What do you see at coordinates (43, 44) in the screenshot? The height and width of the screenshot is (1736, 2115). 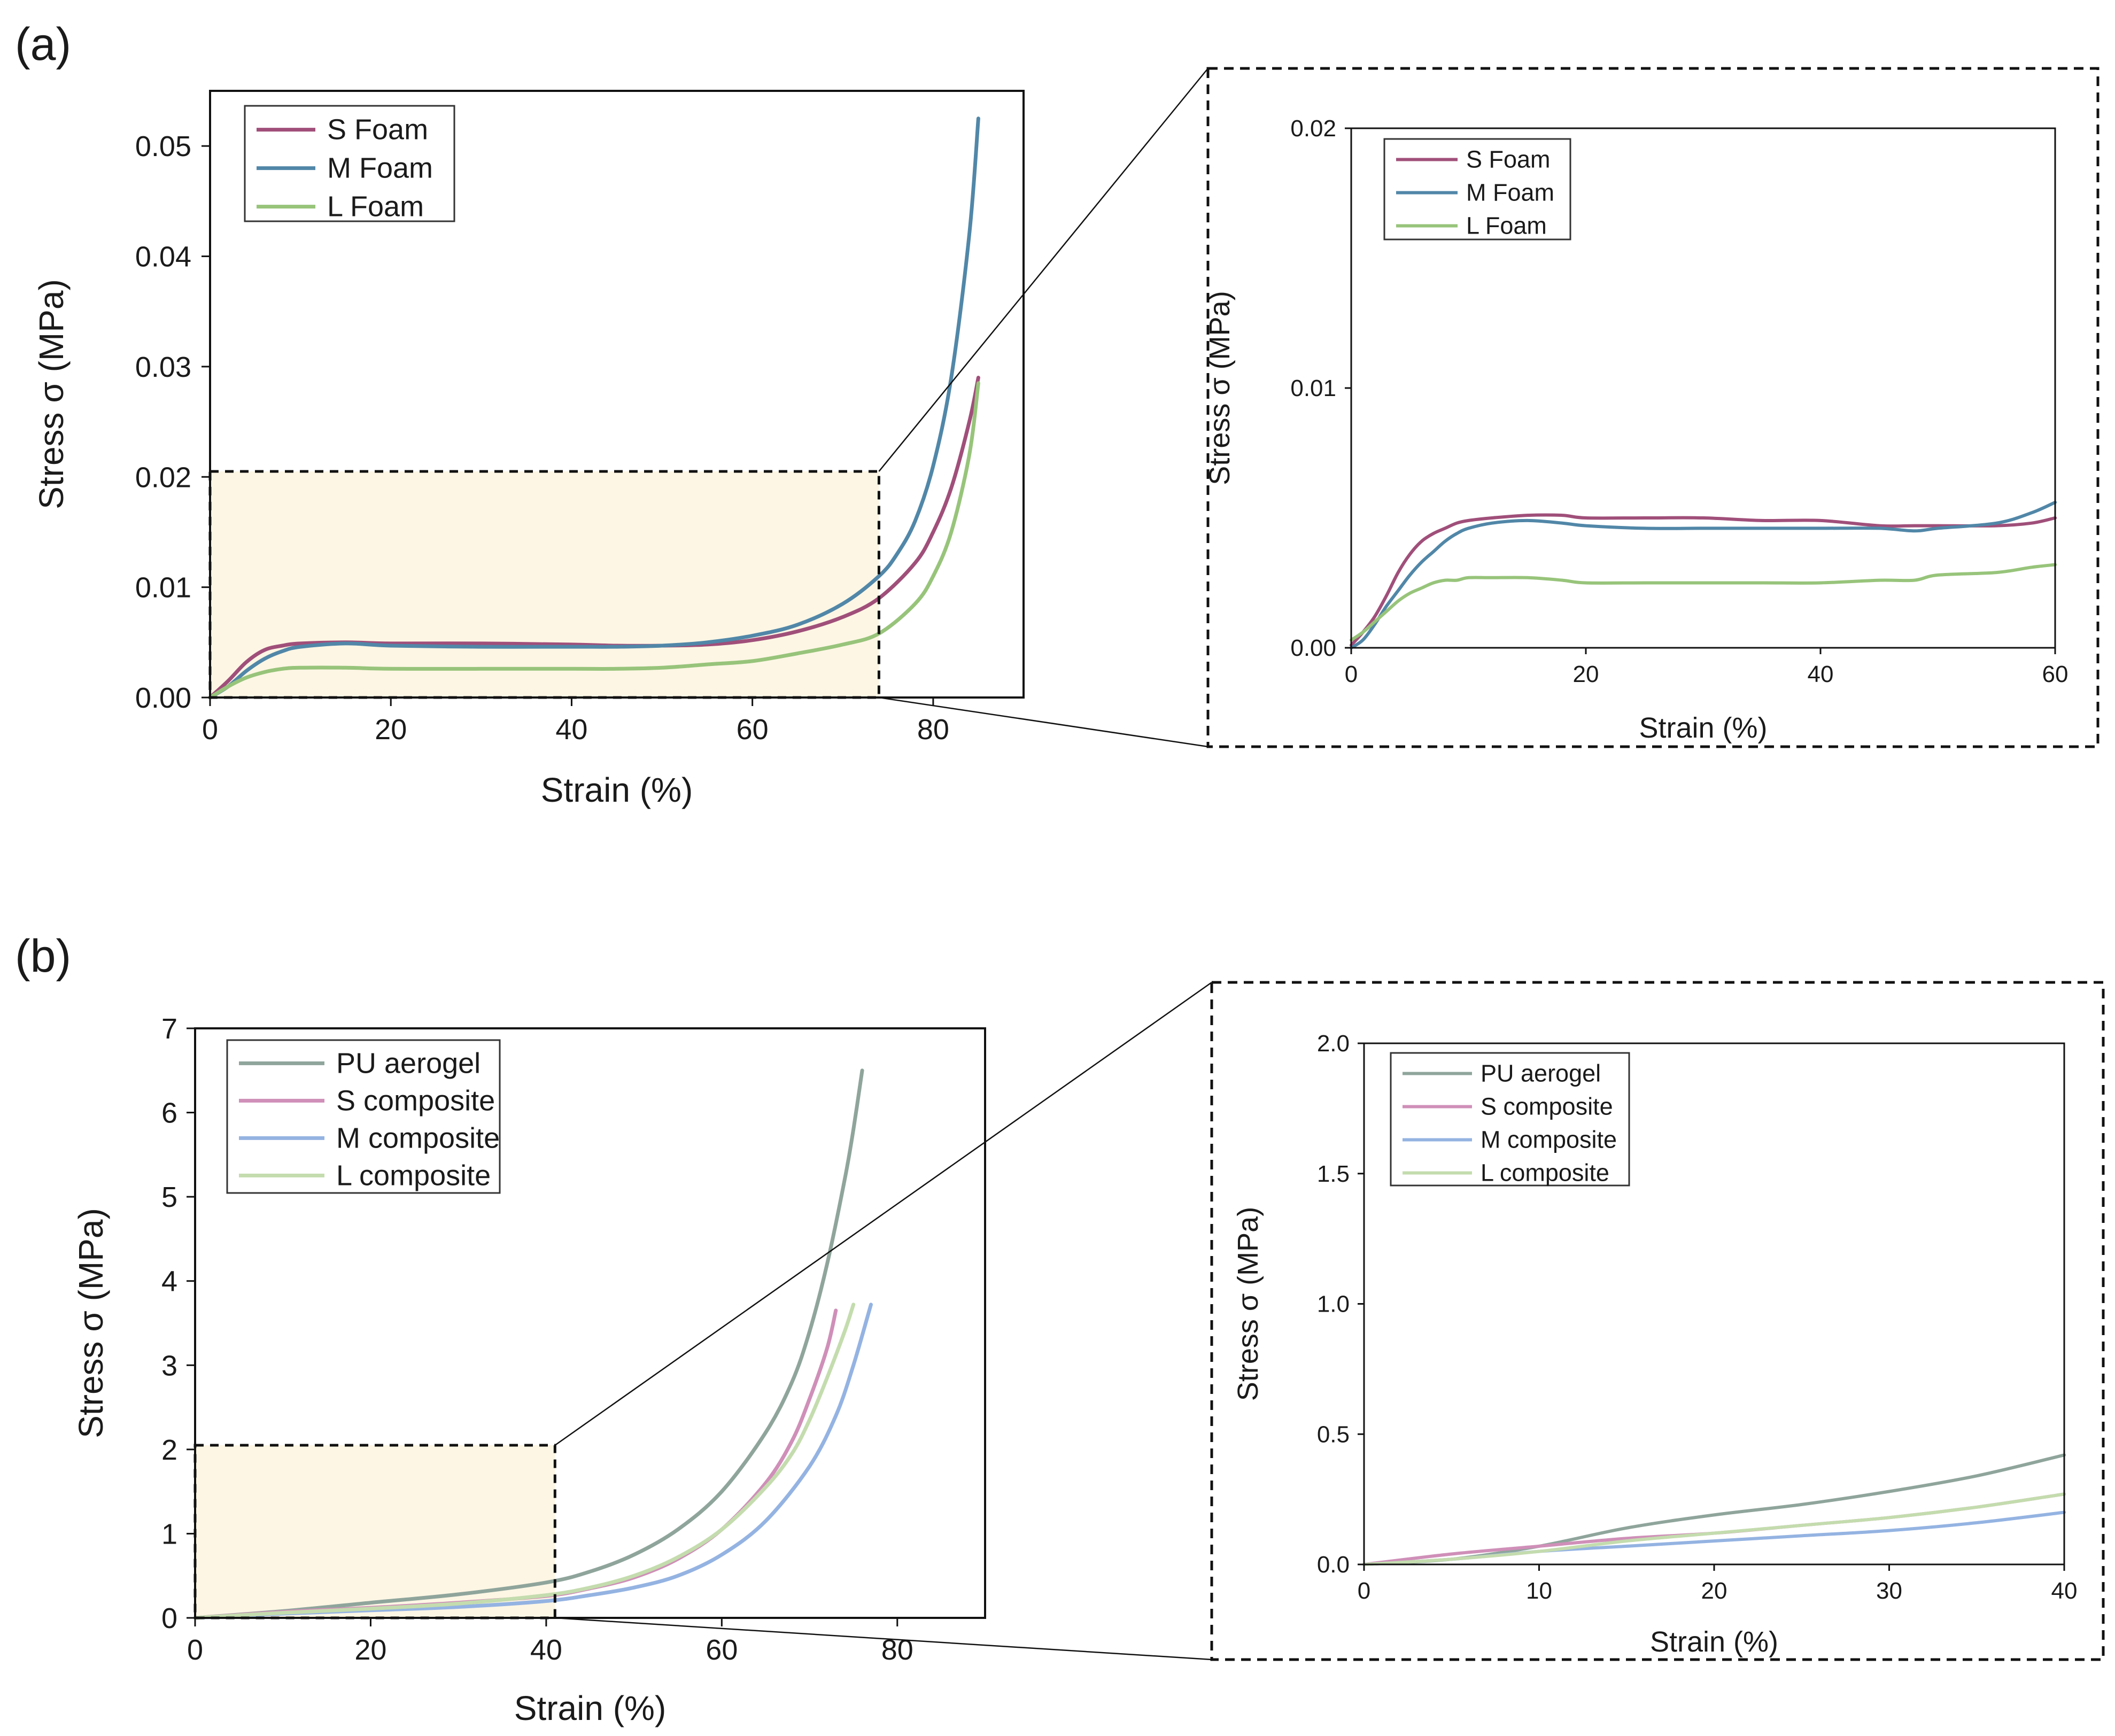 I see `panel-label: (a)` at bounding box center [43, 44].